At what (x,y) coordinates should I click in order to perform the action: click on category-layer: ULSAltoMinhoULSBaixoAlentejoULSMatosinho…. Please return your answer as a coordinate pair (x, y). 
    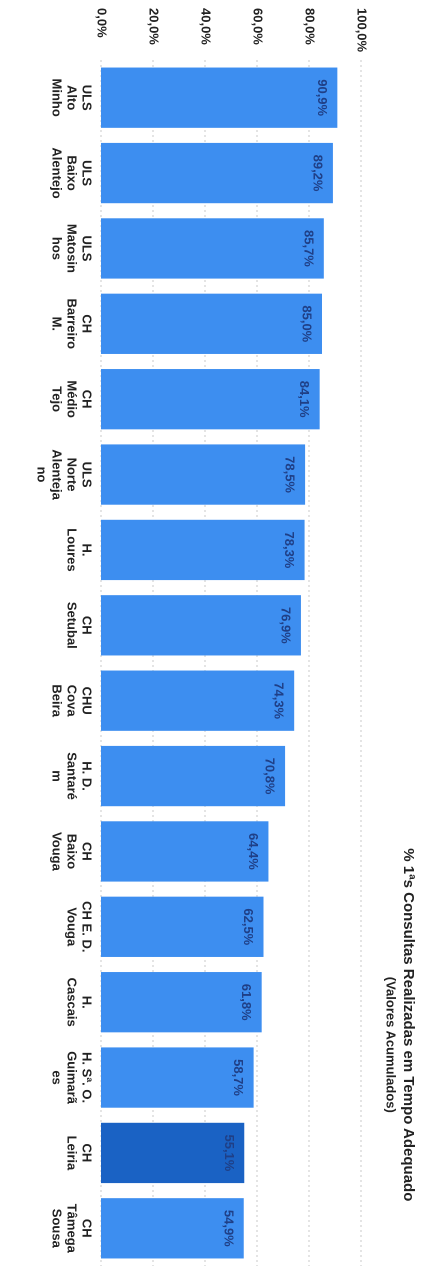
    Looking at the image, I should click on (65, 666).